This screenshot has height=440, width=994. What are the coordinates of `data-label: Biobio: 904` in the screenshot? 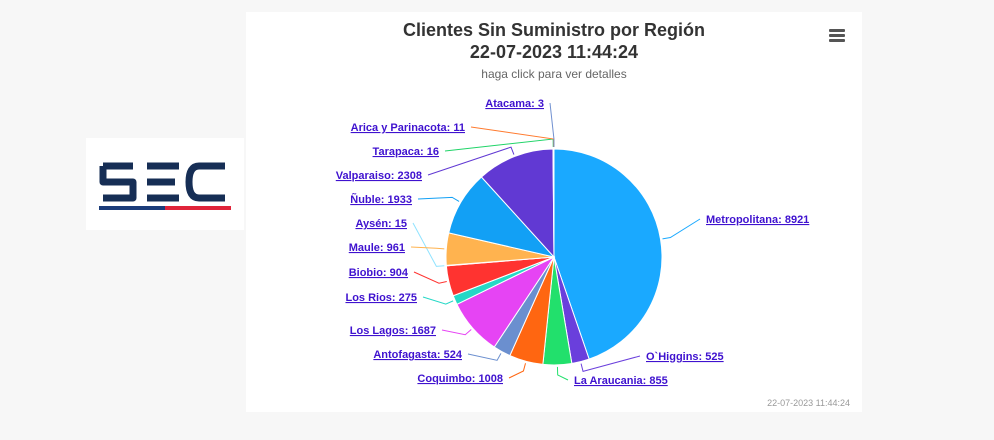 It's located at (379, 273).